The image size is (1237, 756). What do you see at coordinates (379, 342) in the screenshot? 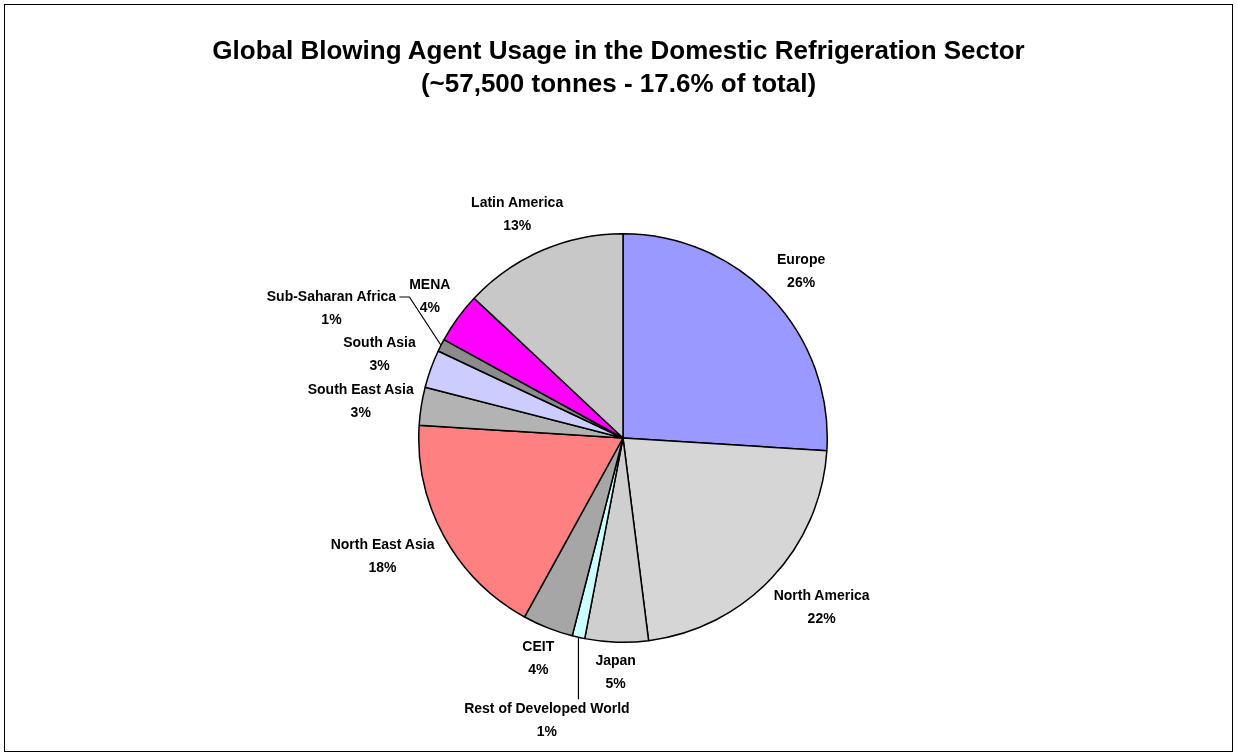
I see `slice-label: South Asia` at bounding box center [379, 342].